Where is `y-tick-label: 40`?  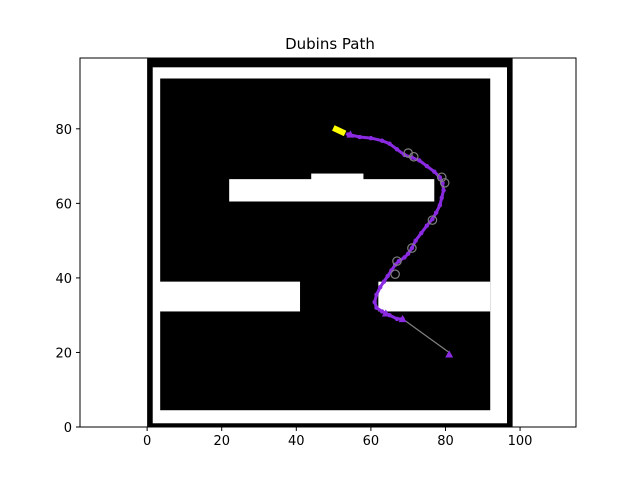 y-tick-label: 40 is located at coordinates (63, 279).